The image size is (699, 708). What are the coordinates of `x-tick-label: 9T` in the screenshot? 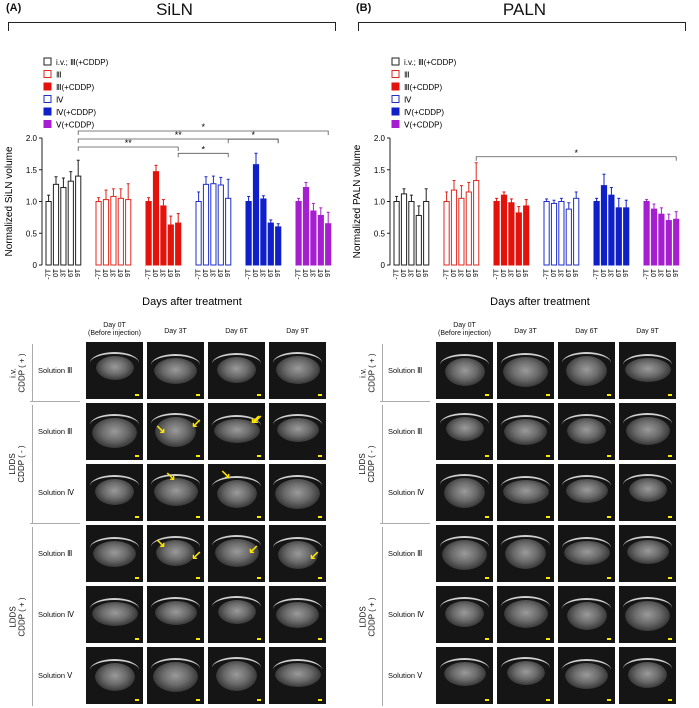 It's located at (78, 272).